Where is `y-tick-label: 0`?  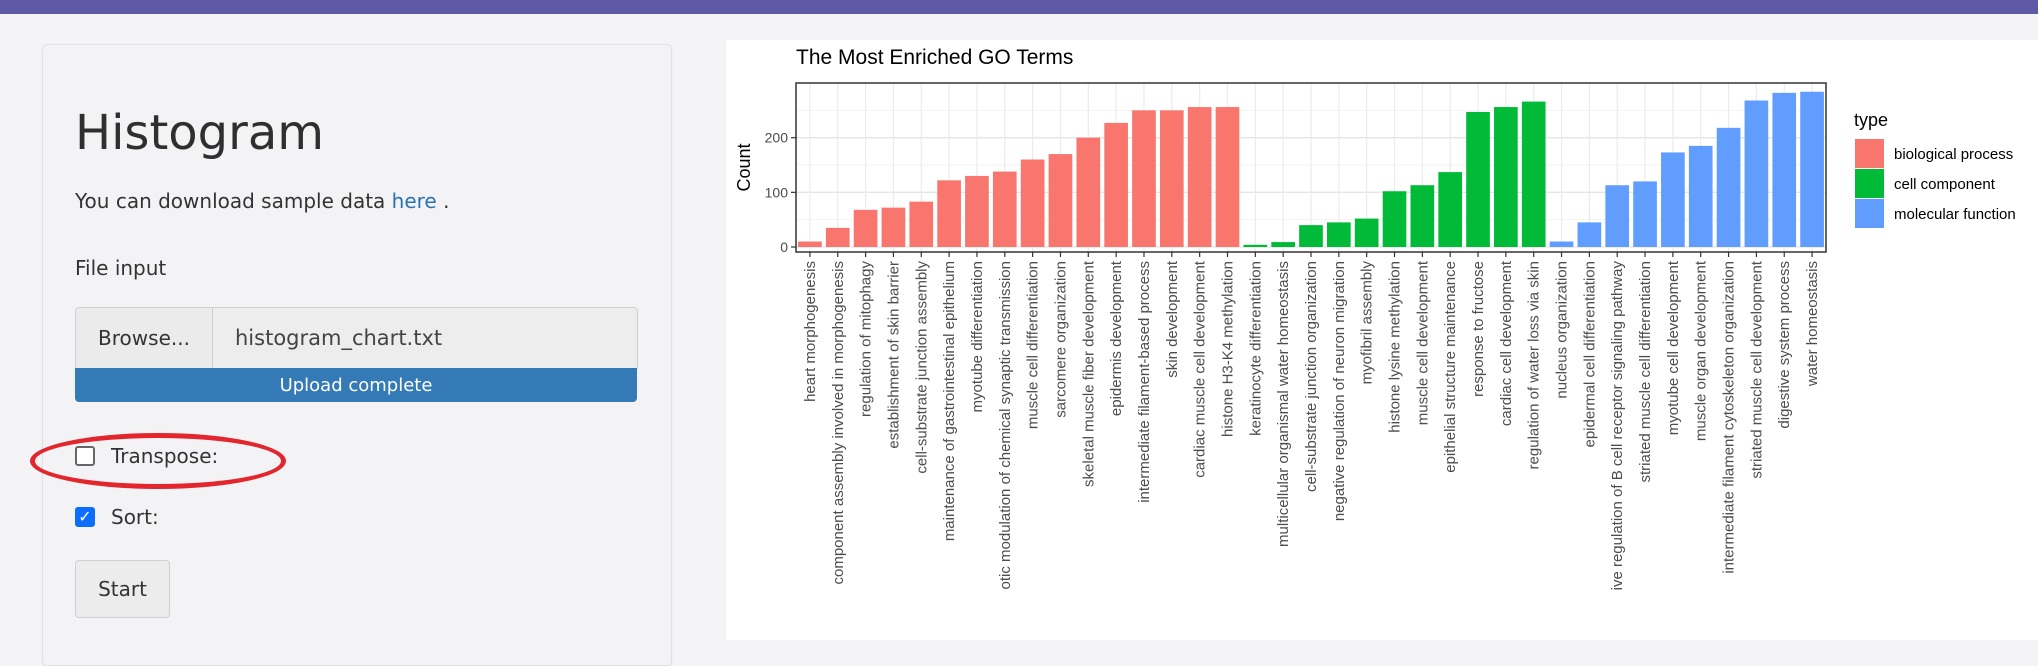
y-tick-label: 0 is located at coordinates (784, 247).